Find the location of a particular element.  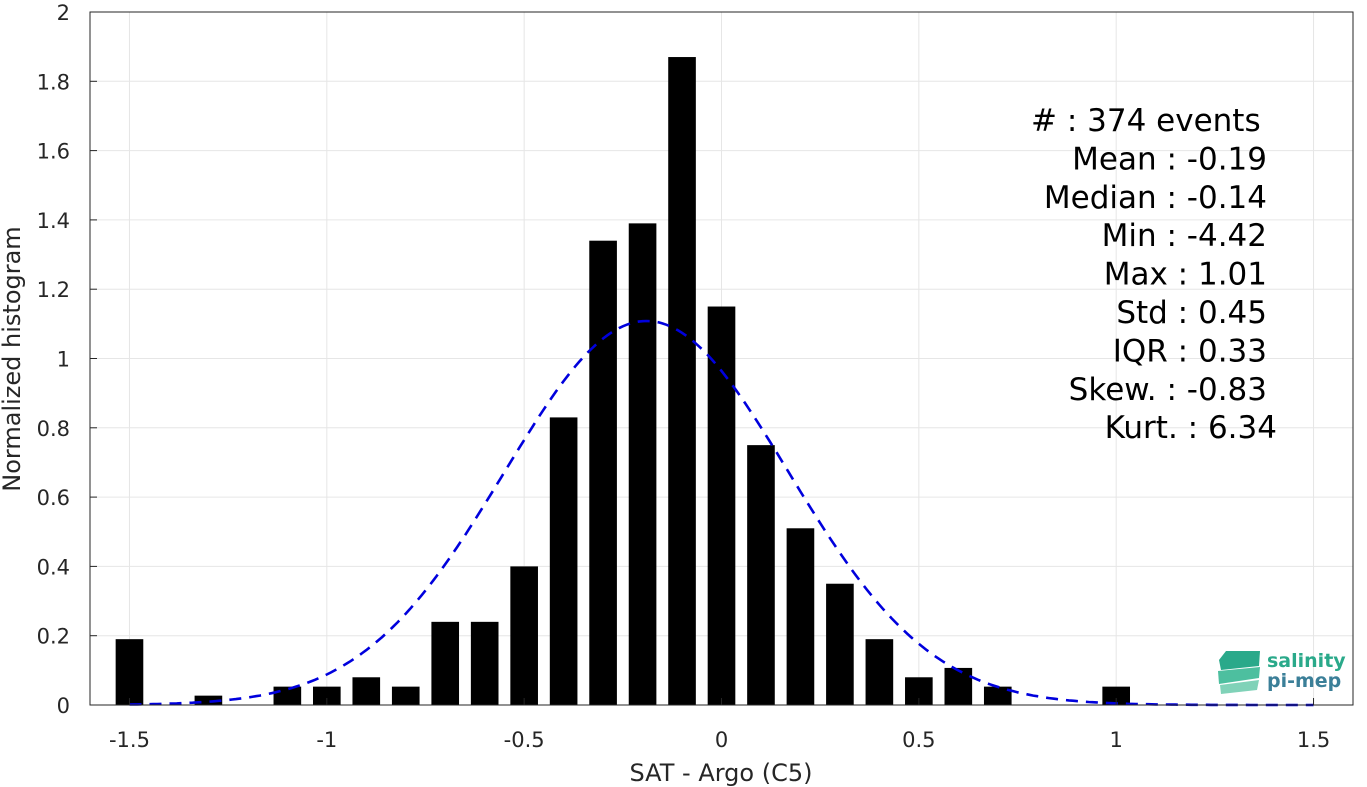

stat-line: Min : -4.42 is located at coordinates (1184, 236).